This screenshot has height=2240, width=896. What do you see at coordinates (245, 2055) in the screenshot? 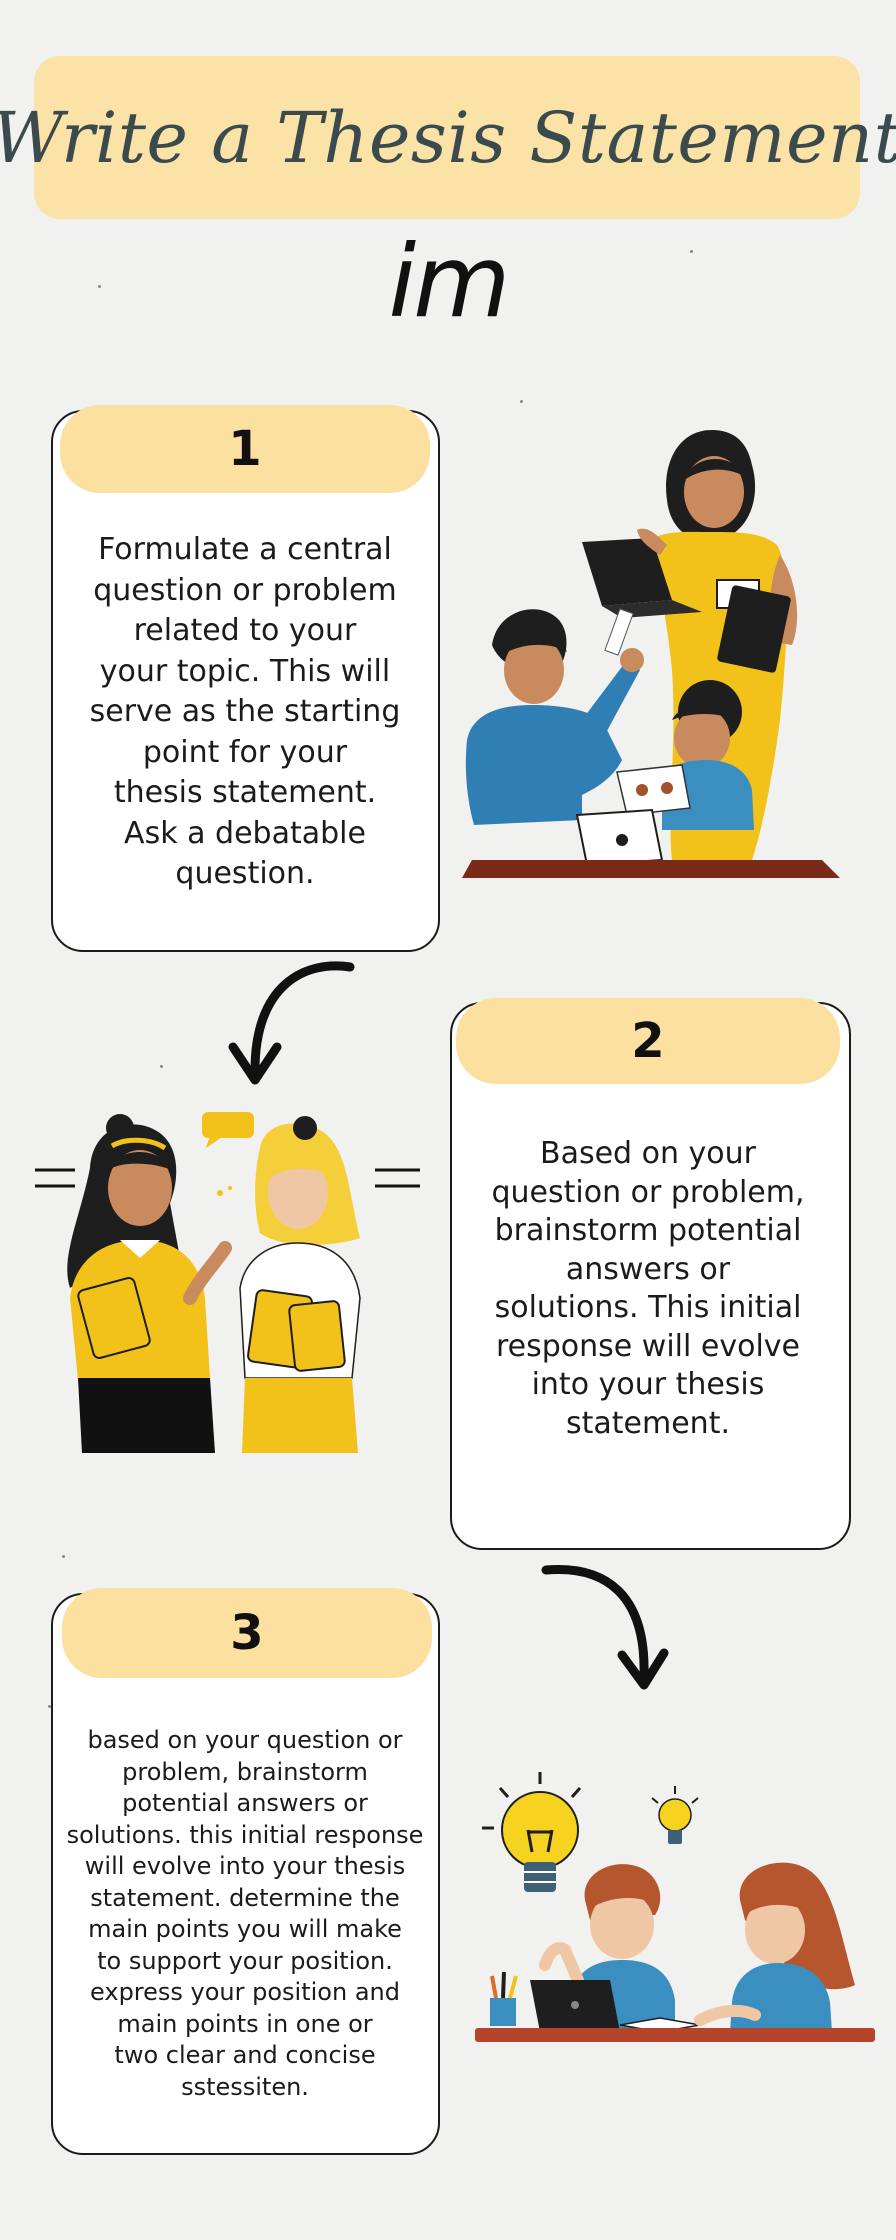
I see `step-3-line: two clear and concise` at bounding box center [245, 2055].